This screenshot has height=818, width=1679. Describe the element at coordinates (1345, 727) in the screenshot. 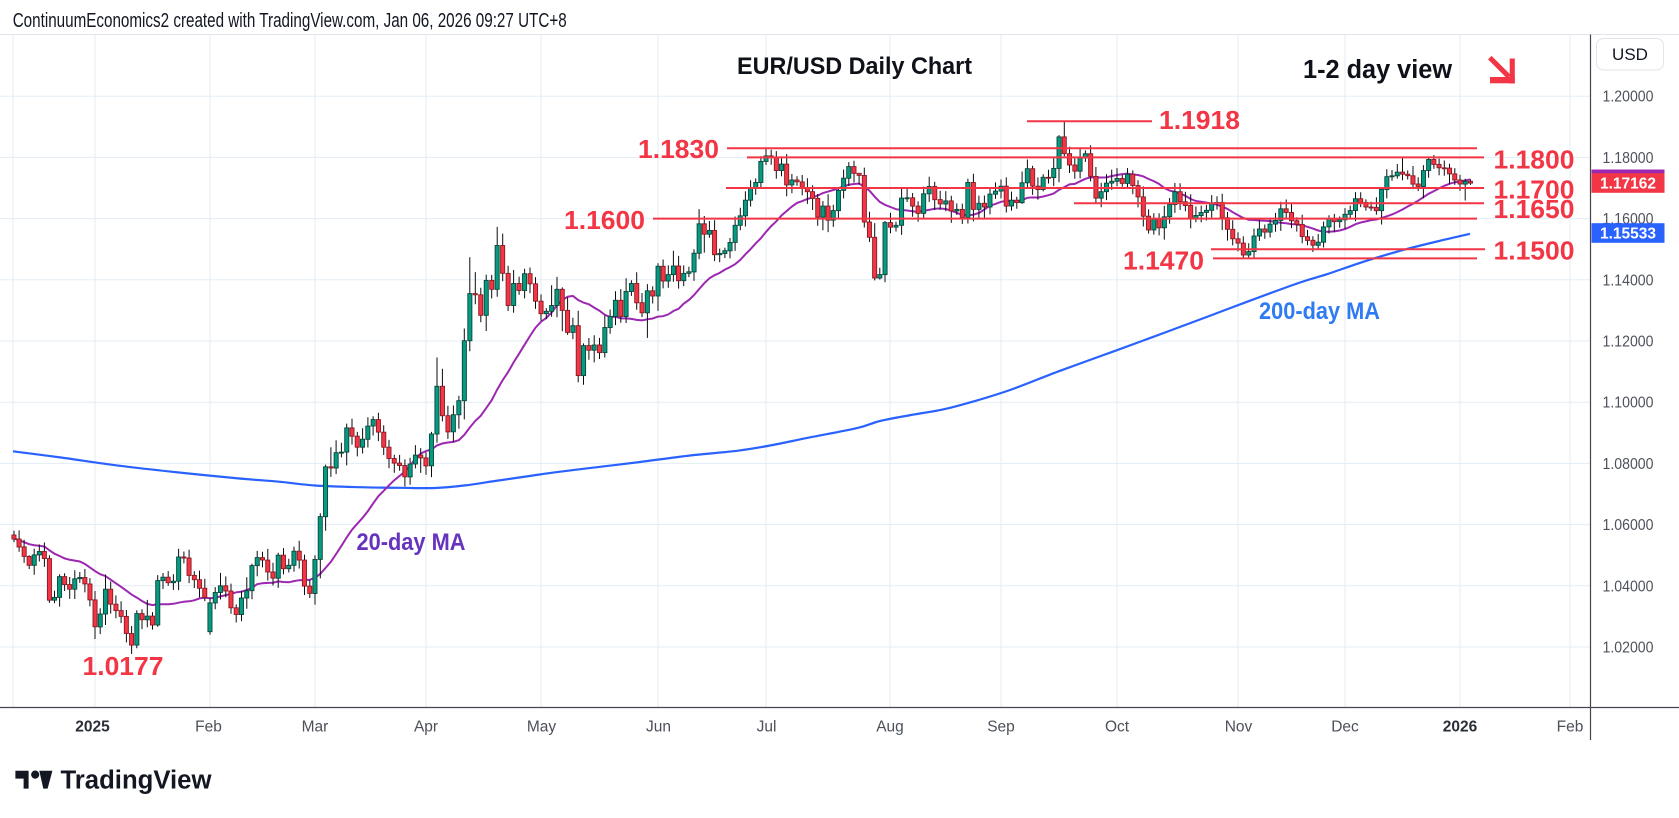

I see `svg-text: Dec` at that location.